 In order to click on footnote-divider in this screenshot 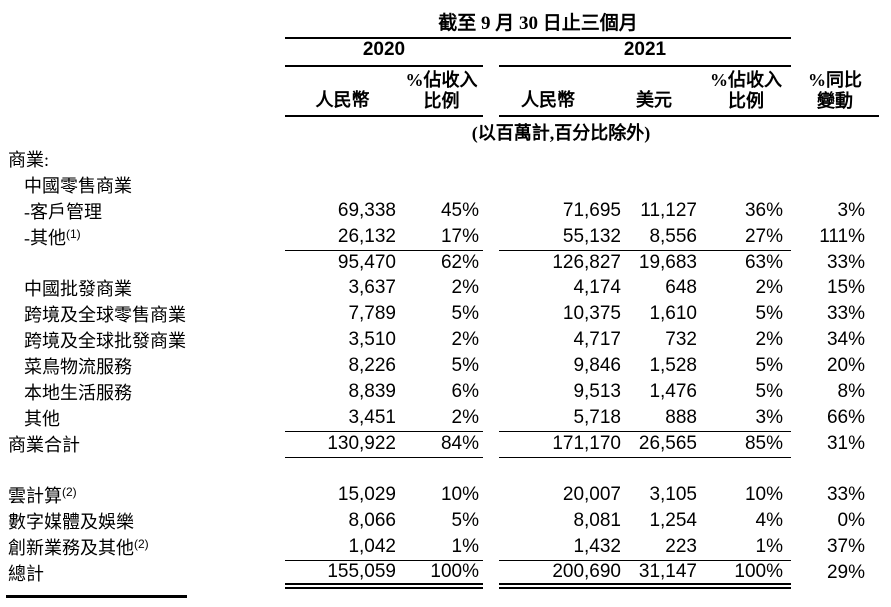, I will do `click(96, 596)`.